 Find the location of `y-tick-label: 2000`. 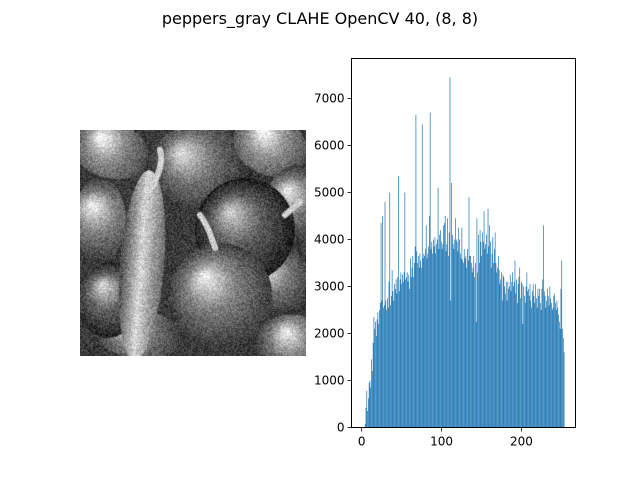

y-tick-label: 2000 is located at coordinates (329, 333).